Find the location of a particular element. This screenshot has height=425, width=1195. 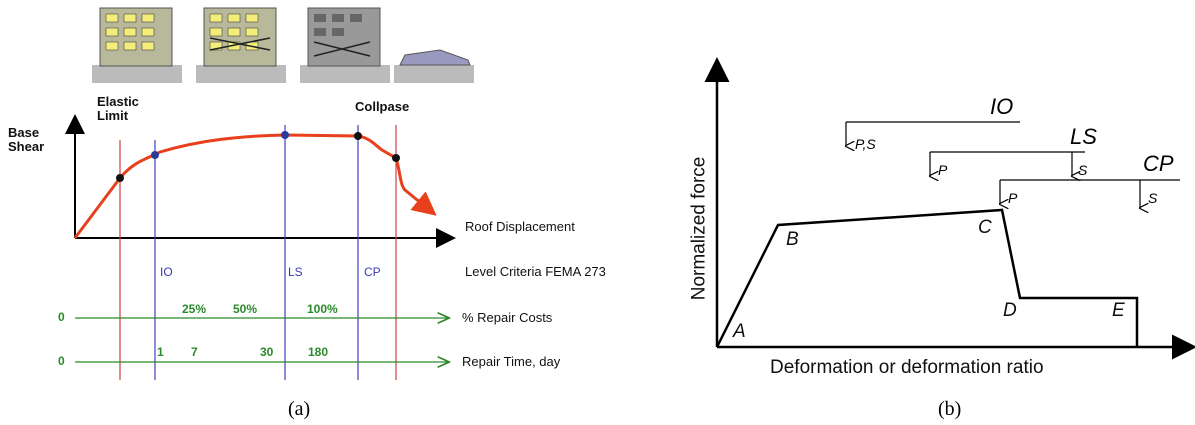

point-label: A is located at coordinates (739, 331).